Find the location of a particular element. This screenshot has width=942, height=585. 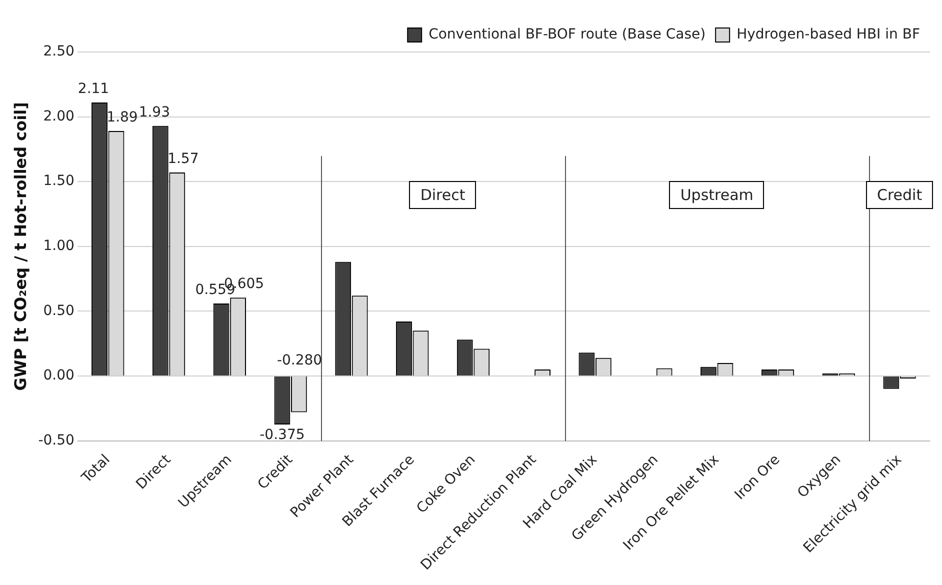

data-label: 1.89 is located at coordinates (122, 118).